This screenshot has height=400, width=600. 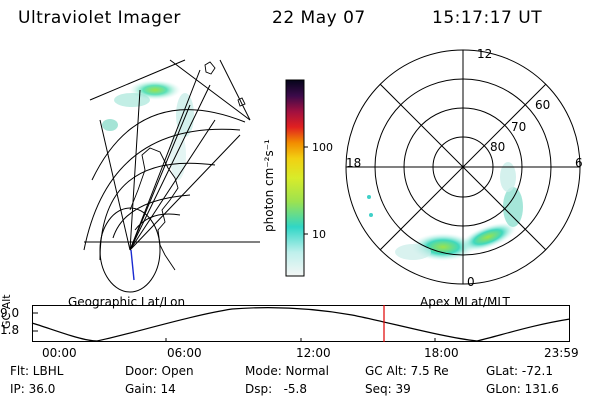 What do you see at coordinates (487, 18) in the screenshot?
I see `time-label: 15:17:17 UT` at bounding box center [487, 18].